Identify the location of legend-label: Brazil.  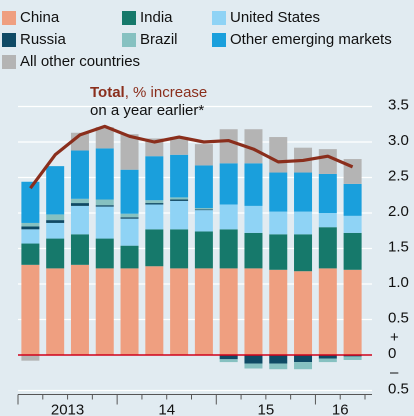
(159, 39).